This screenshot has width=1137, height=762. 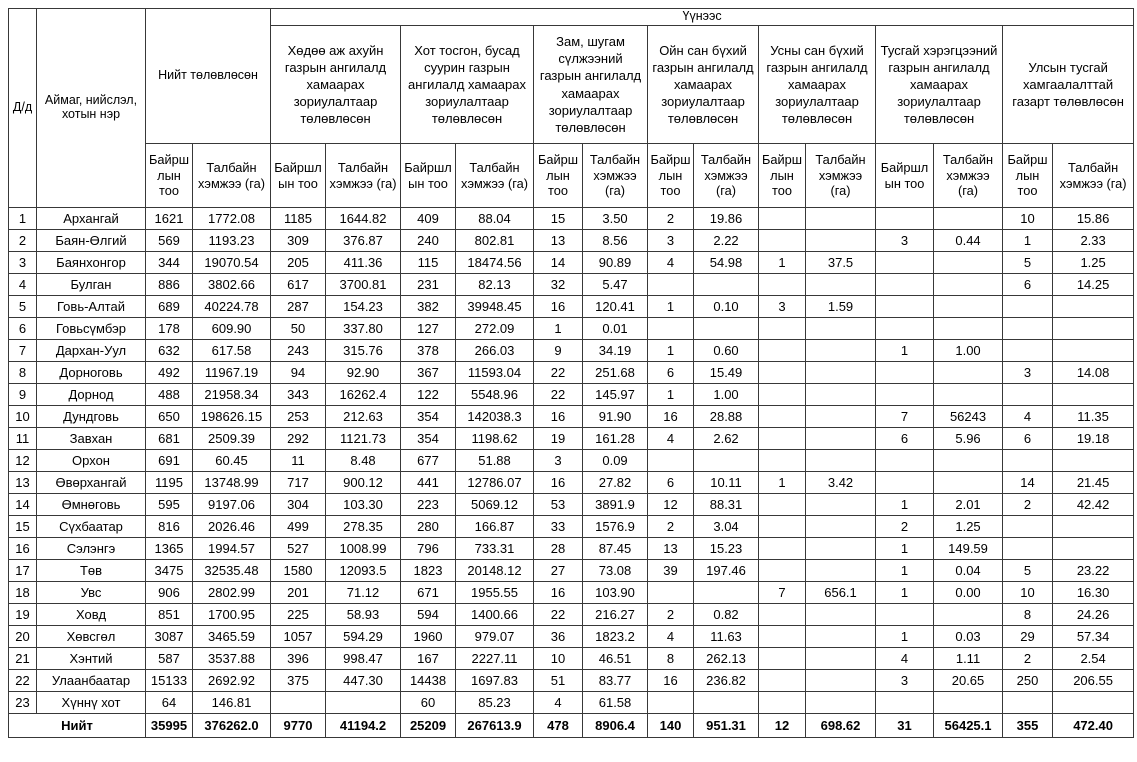 I want to click on value-cell: 292, so click(x=298, y=438).